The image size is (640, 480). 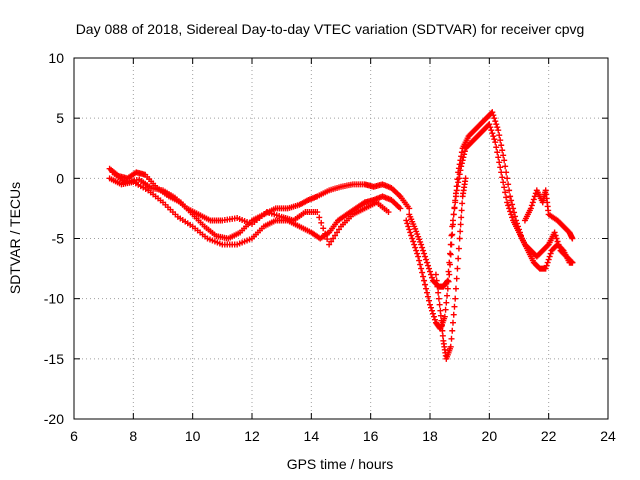 What do you see at coordinates (54, 359) in the screenshot?
I see `y-tick-label: -15` at bounding box center [54, 359].